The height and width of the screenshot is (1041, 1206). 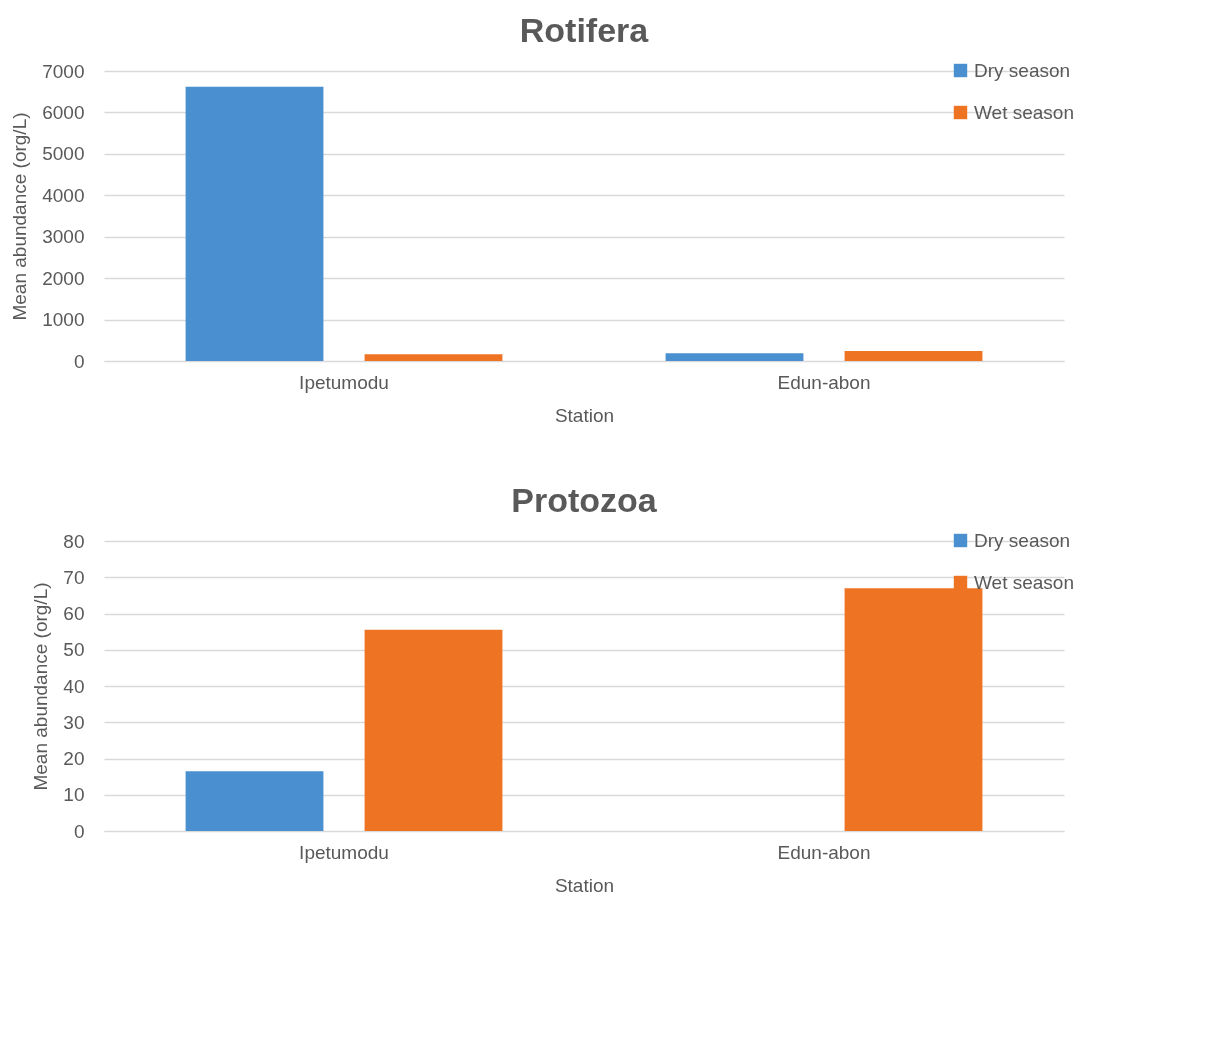 I want to click on y-tick-label: 50, so click(x=74, y=650).